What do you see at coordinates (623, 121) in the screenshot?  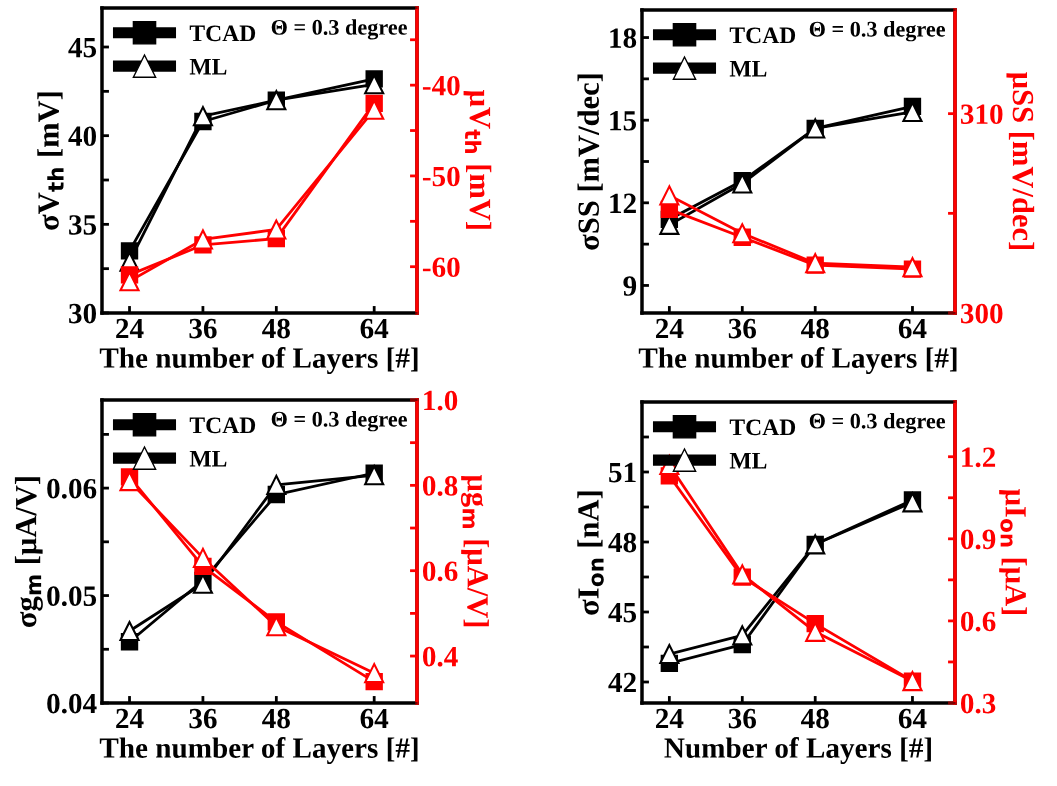 I see `y-tick-label: 15` at bounding box center [623, 121].